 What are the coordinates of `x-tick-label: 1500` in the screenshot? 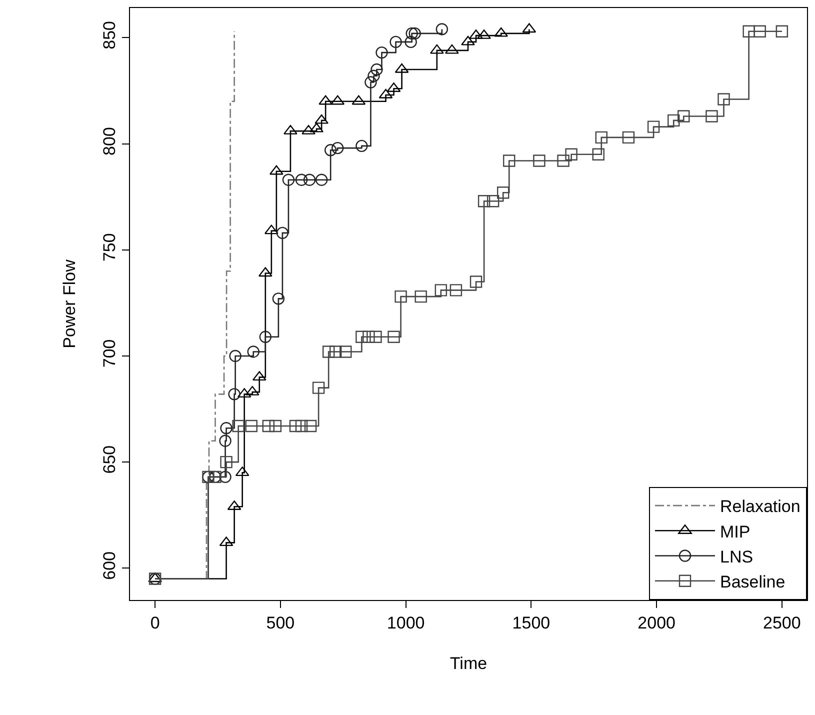 It's located at (531, 622).